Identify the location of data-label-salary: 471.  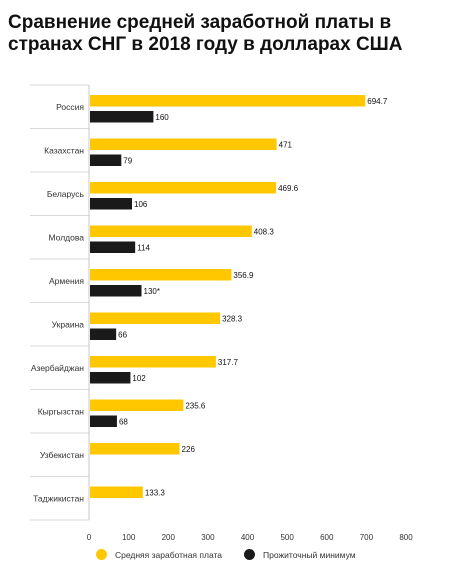
(286, 144).